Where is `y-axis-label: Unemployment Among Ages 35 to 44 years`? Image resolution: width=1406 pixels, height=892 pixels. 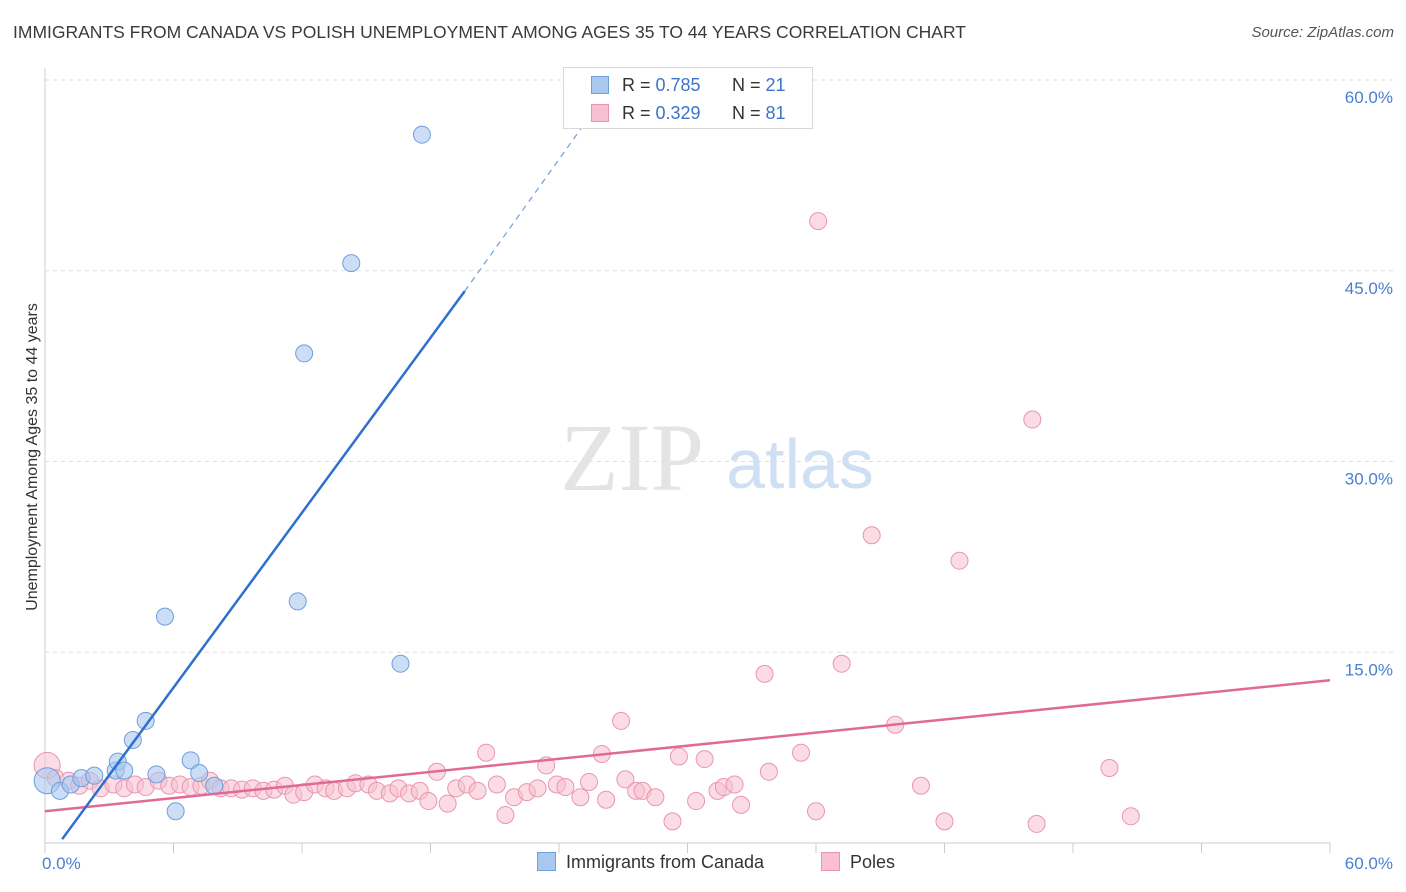
y-axis-label: Unemployment Among Ages 35 to 44 years is located at coordinates (32, 457).